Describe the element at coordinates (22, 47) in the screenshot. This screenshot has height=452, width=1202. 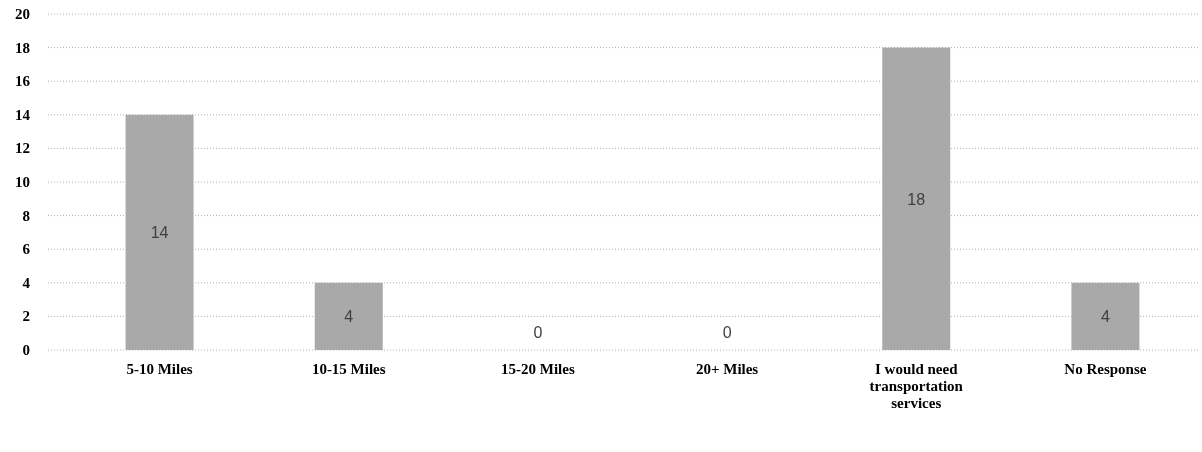
I see `y-tick-label: 18` at that location.